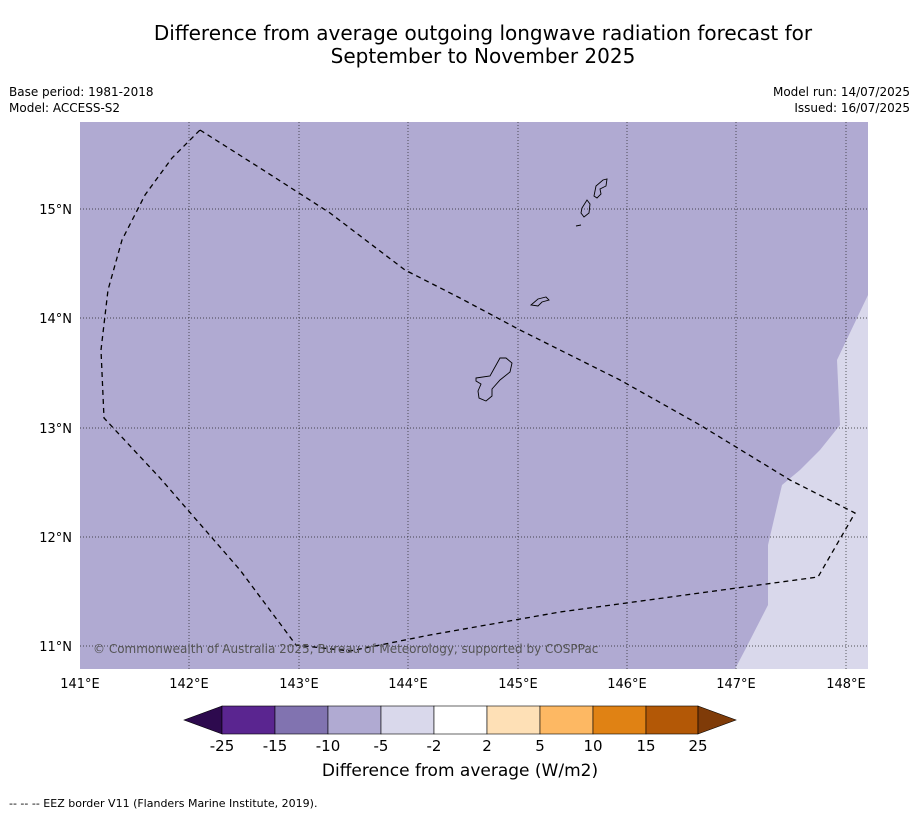  Describe the element at coordinates (841, 100) in the screenshot. I see `meta-right: Model run: 14/07/2025 Issued: 16/07/2025` at that location.